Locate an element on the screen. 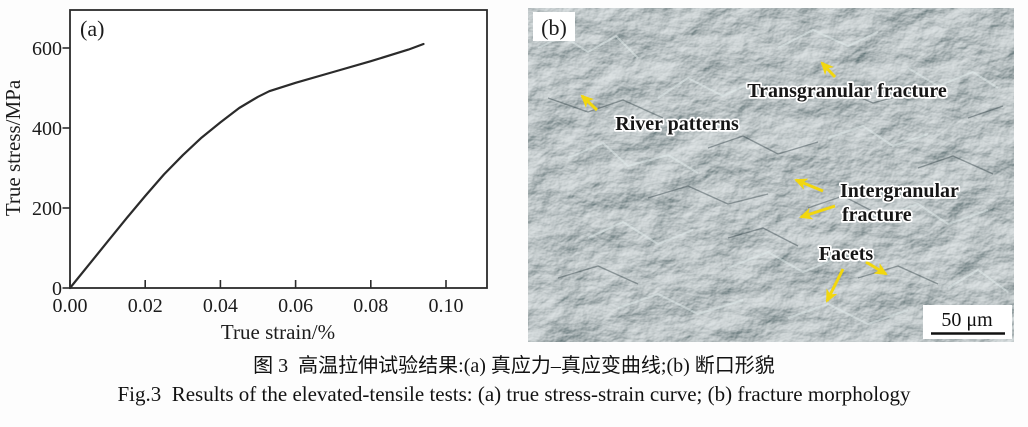 The height and width of the screenshot is (427, 1028). panel-b-label: (b) is located at coordinates (554, 27).